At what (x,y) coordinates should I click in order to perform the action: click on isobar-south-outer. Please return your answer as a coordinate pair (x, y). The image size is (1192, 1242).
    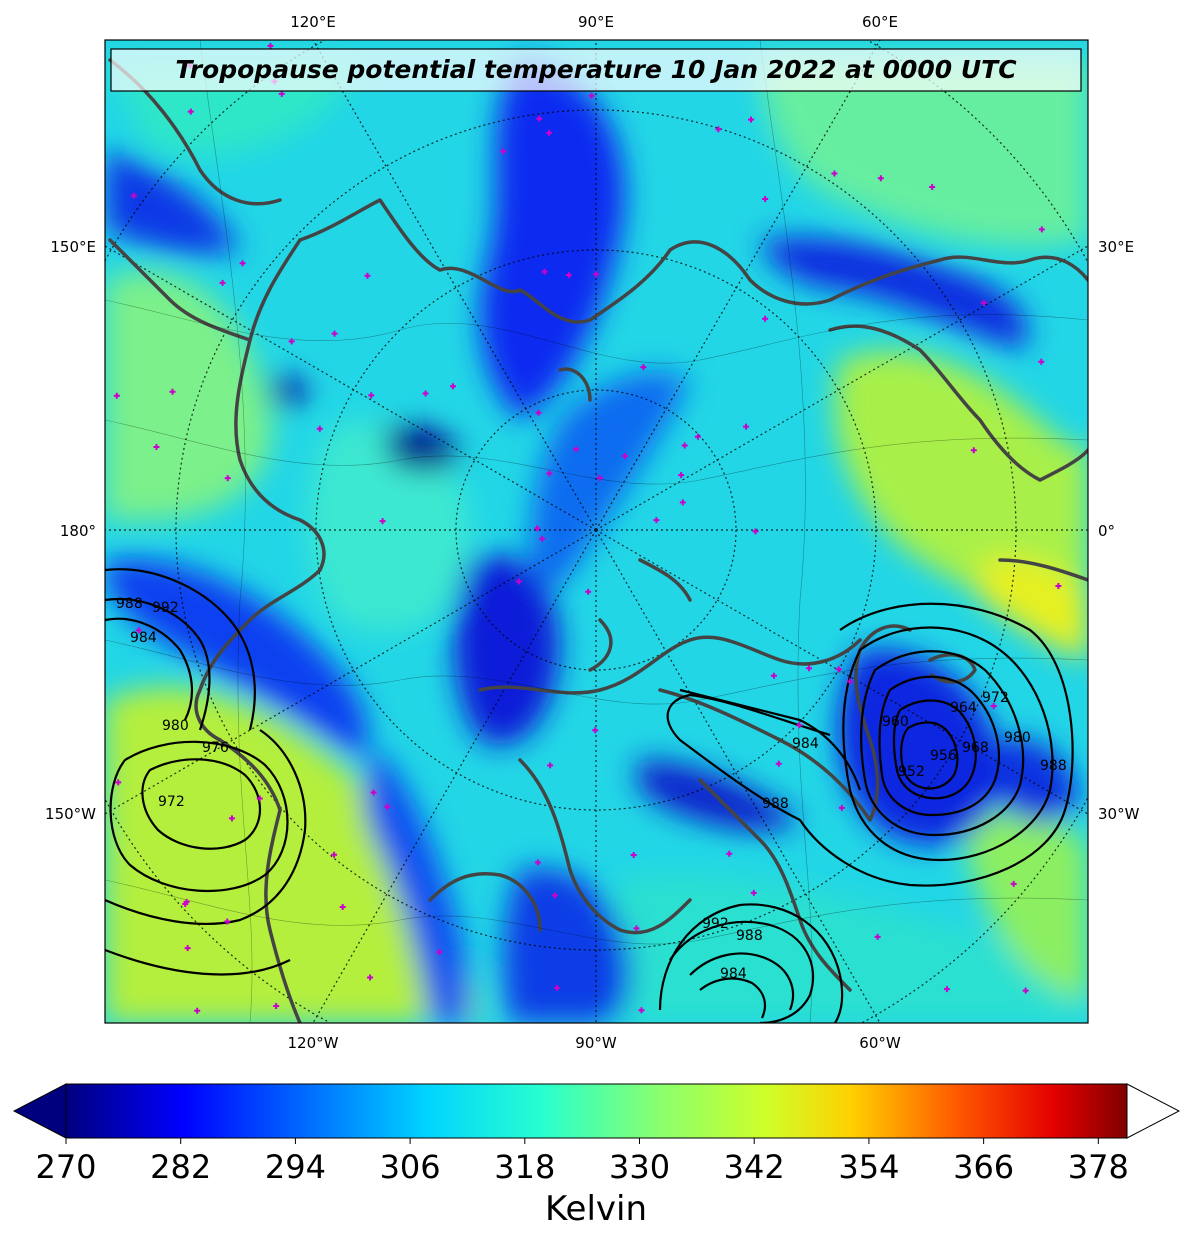
    Looking at the image, I should click on (751, 963).